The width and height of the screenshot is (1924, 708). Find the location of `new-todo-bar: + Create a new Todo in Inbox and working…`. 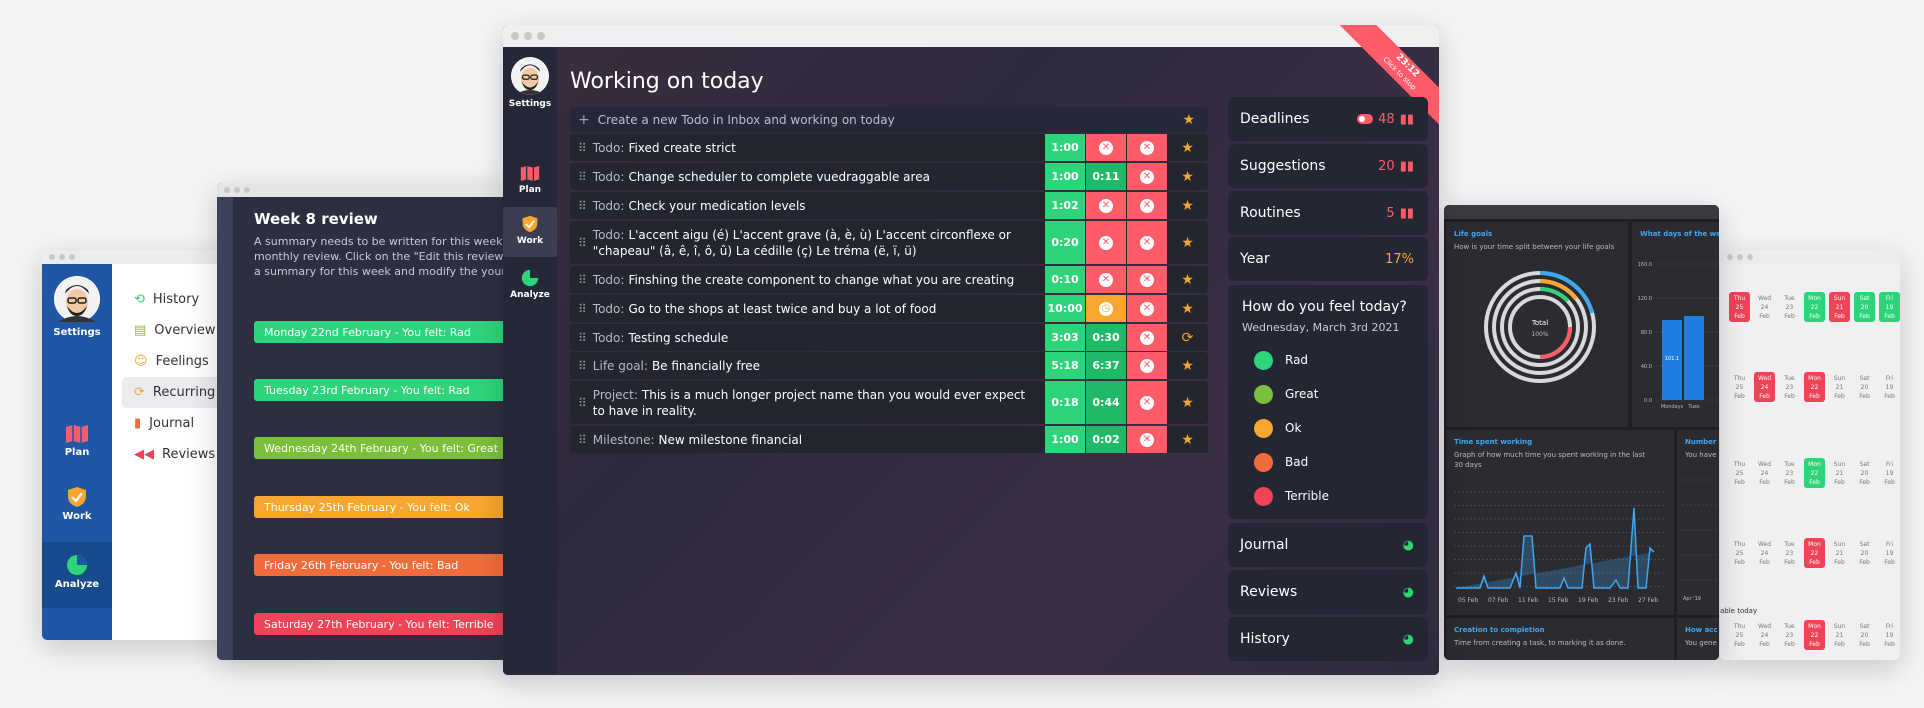

new-todo-bar: + Create a new Todo in Inbox and working… is located at coordinates (889, 120).